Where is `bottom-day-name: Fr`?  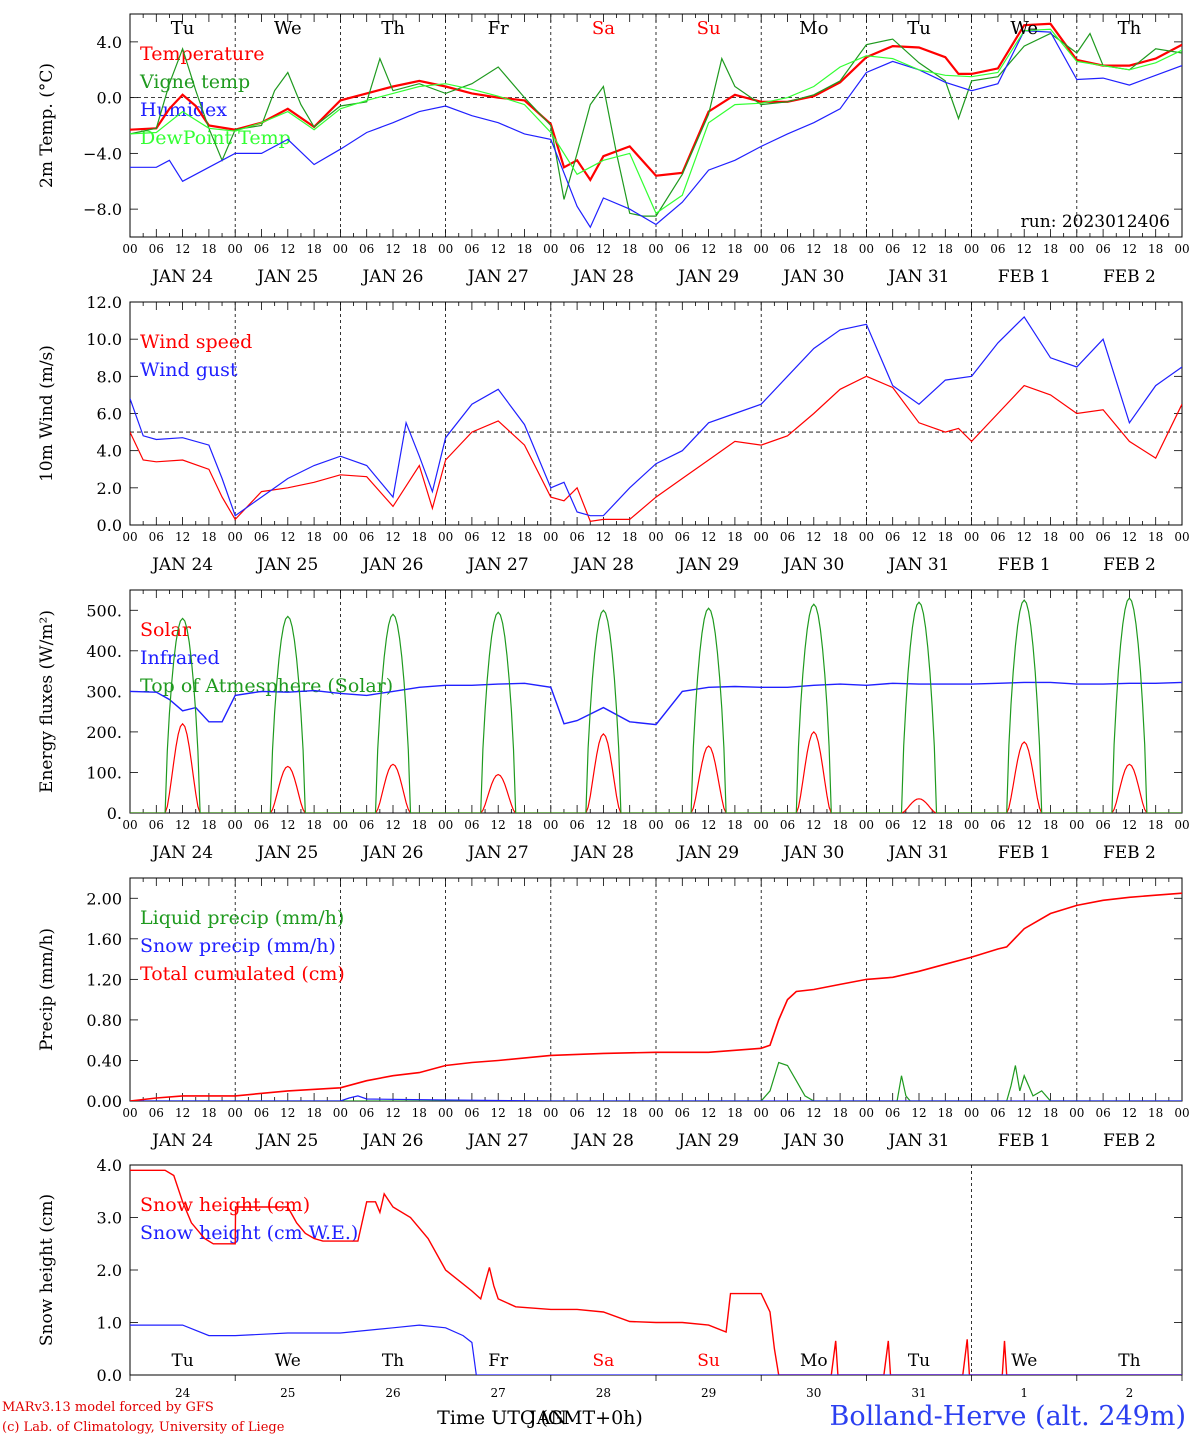 bottom-day-name: Fr is located at coordinates (498, 1361).